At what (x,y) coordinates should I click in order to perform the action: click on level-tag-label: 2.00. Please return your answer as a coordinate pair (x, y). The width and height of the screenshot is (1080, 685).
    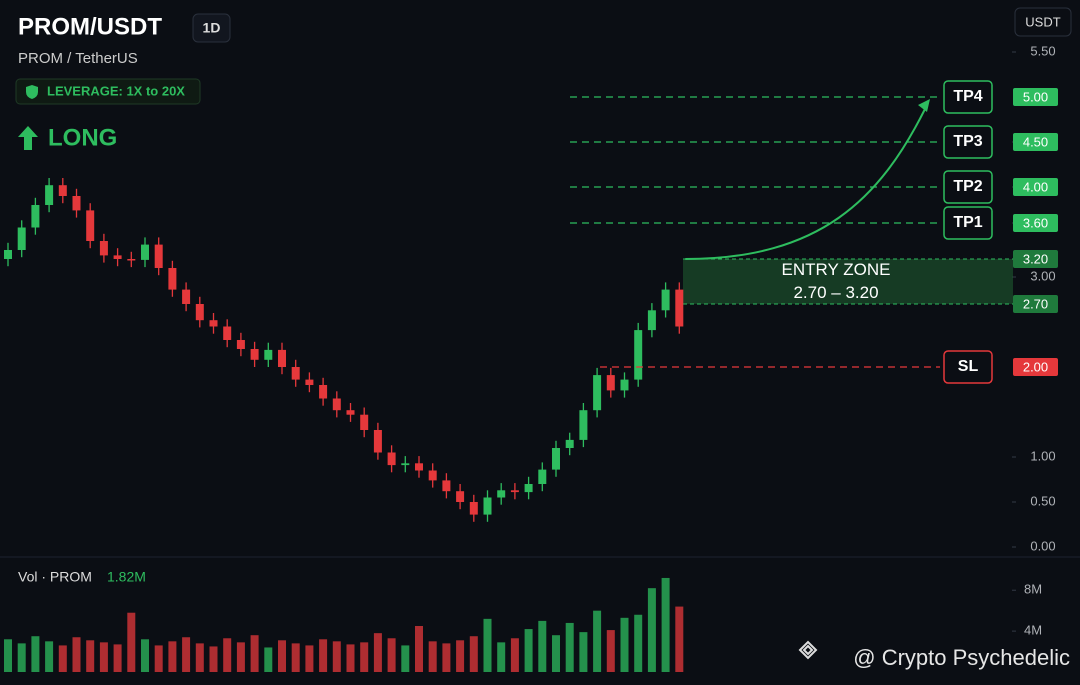
    Looking at the image, I should click on (1035, 366).